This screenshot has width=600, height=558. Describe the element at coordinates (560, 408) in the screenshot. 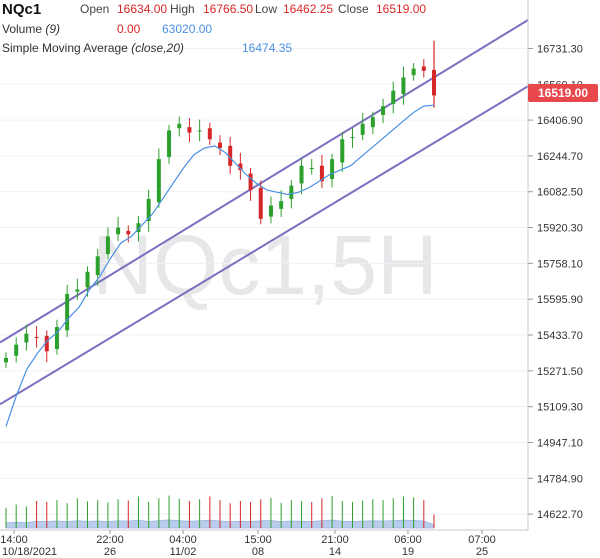

I see `price-tick-label: 15109.30` at that location.